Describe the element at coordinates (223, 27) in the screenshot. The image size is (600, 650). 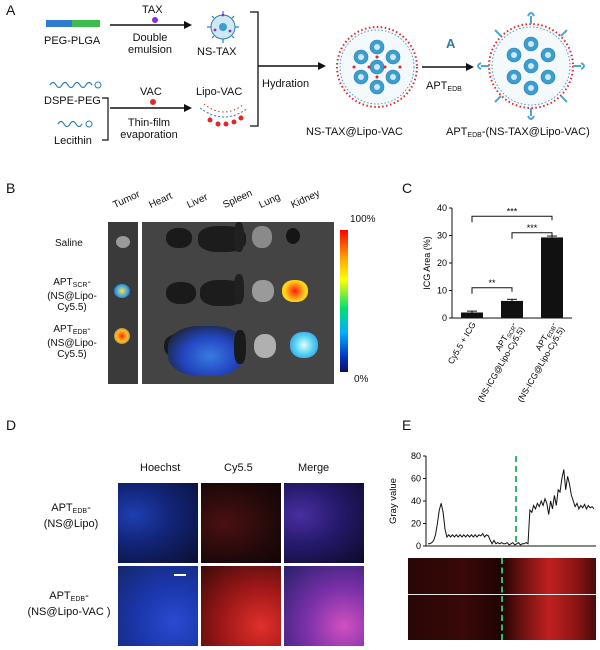
I see `ns-tax-particle-icon` at that location.